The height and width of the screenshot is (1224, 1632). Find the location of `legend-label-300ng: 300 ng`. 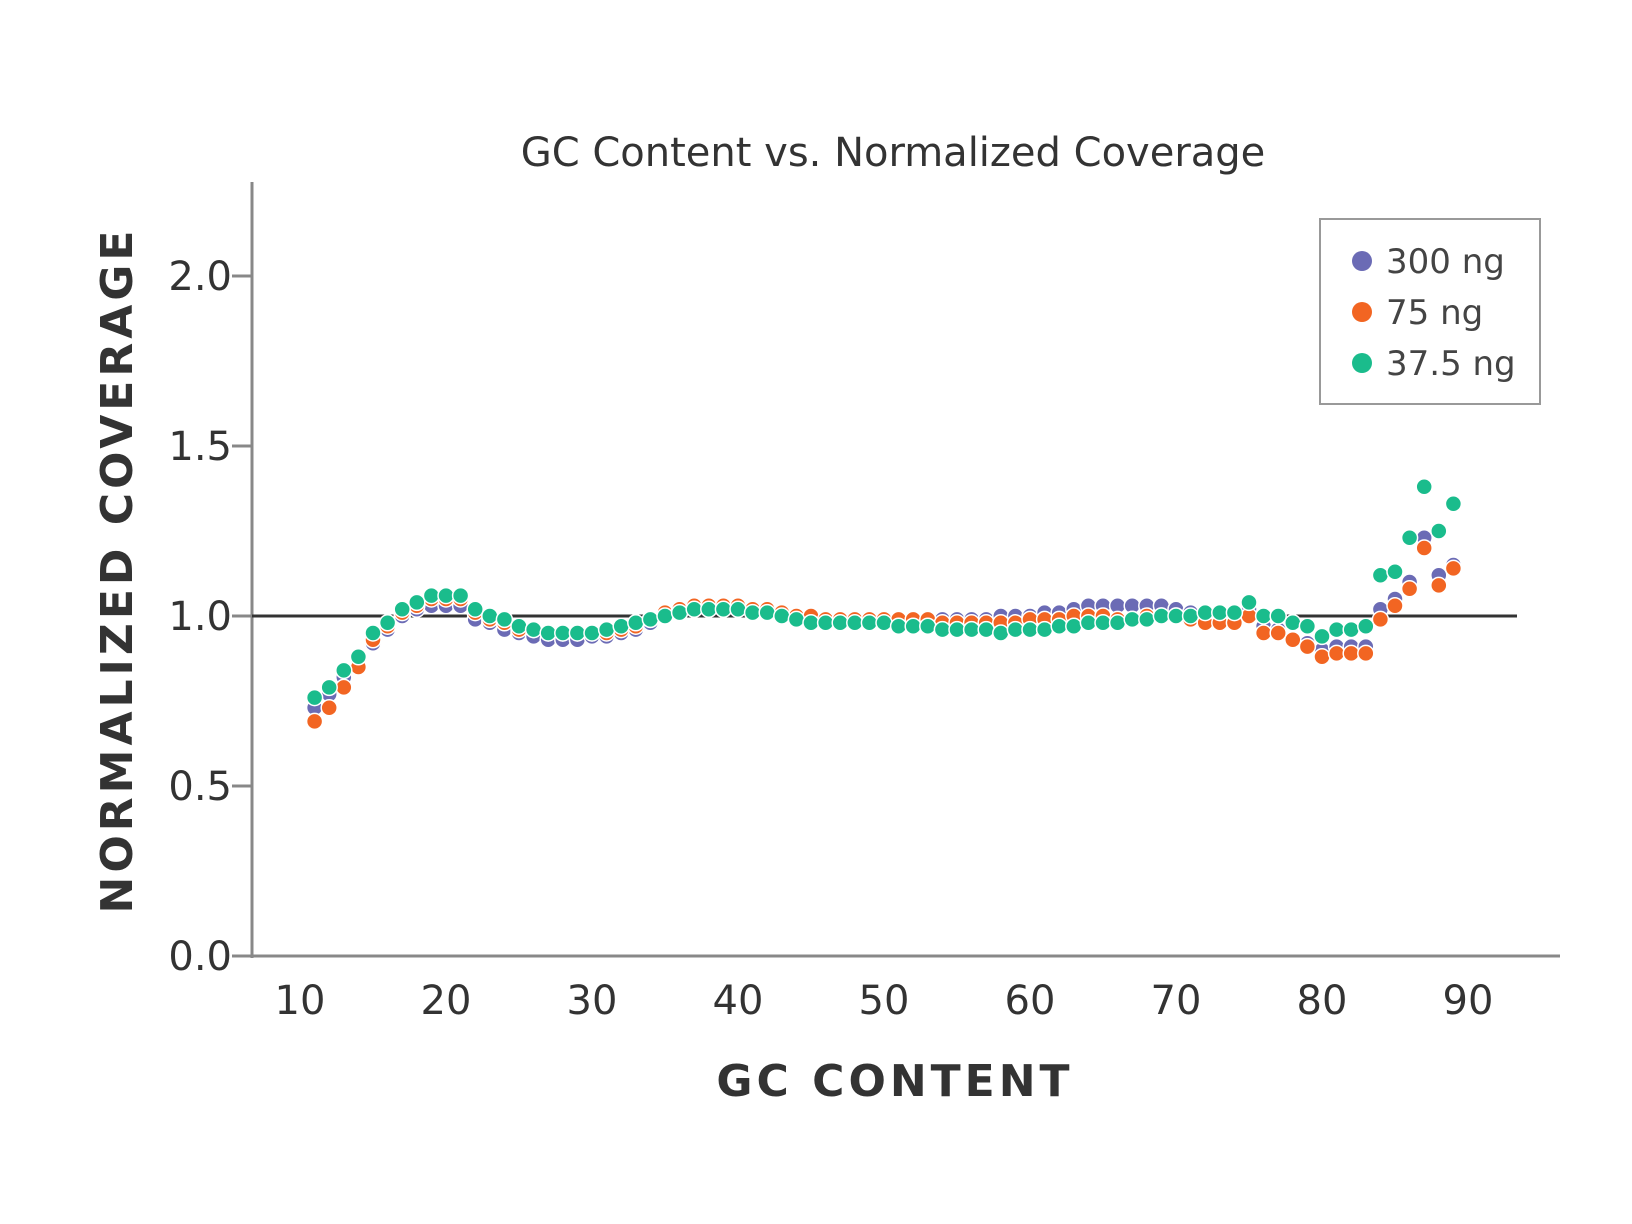

legend-label-300ng: 300 ng is located at coordinates (1445, 262).